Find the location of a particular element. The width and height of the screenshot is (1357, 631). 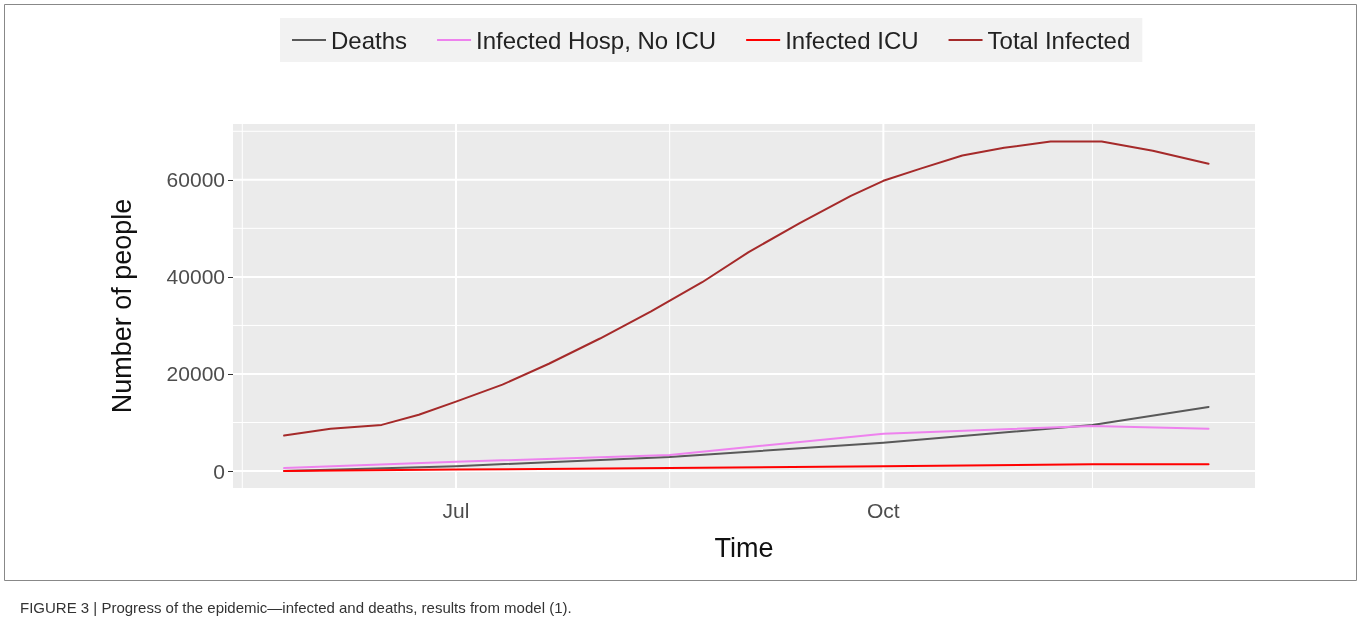

x-tick-label: Jul is located at coordinates (456, 510).